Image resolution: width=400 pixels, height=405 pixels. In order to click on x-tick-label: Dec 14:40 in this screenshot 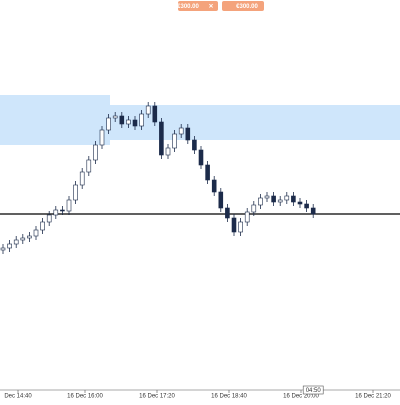, I will do `click(18, 397)`.